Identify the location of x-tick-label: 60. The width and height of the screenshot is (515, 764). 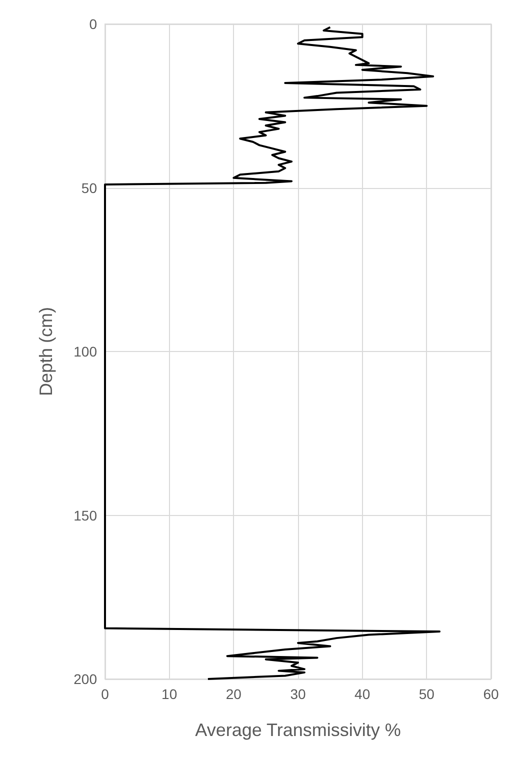
(491, 694).